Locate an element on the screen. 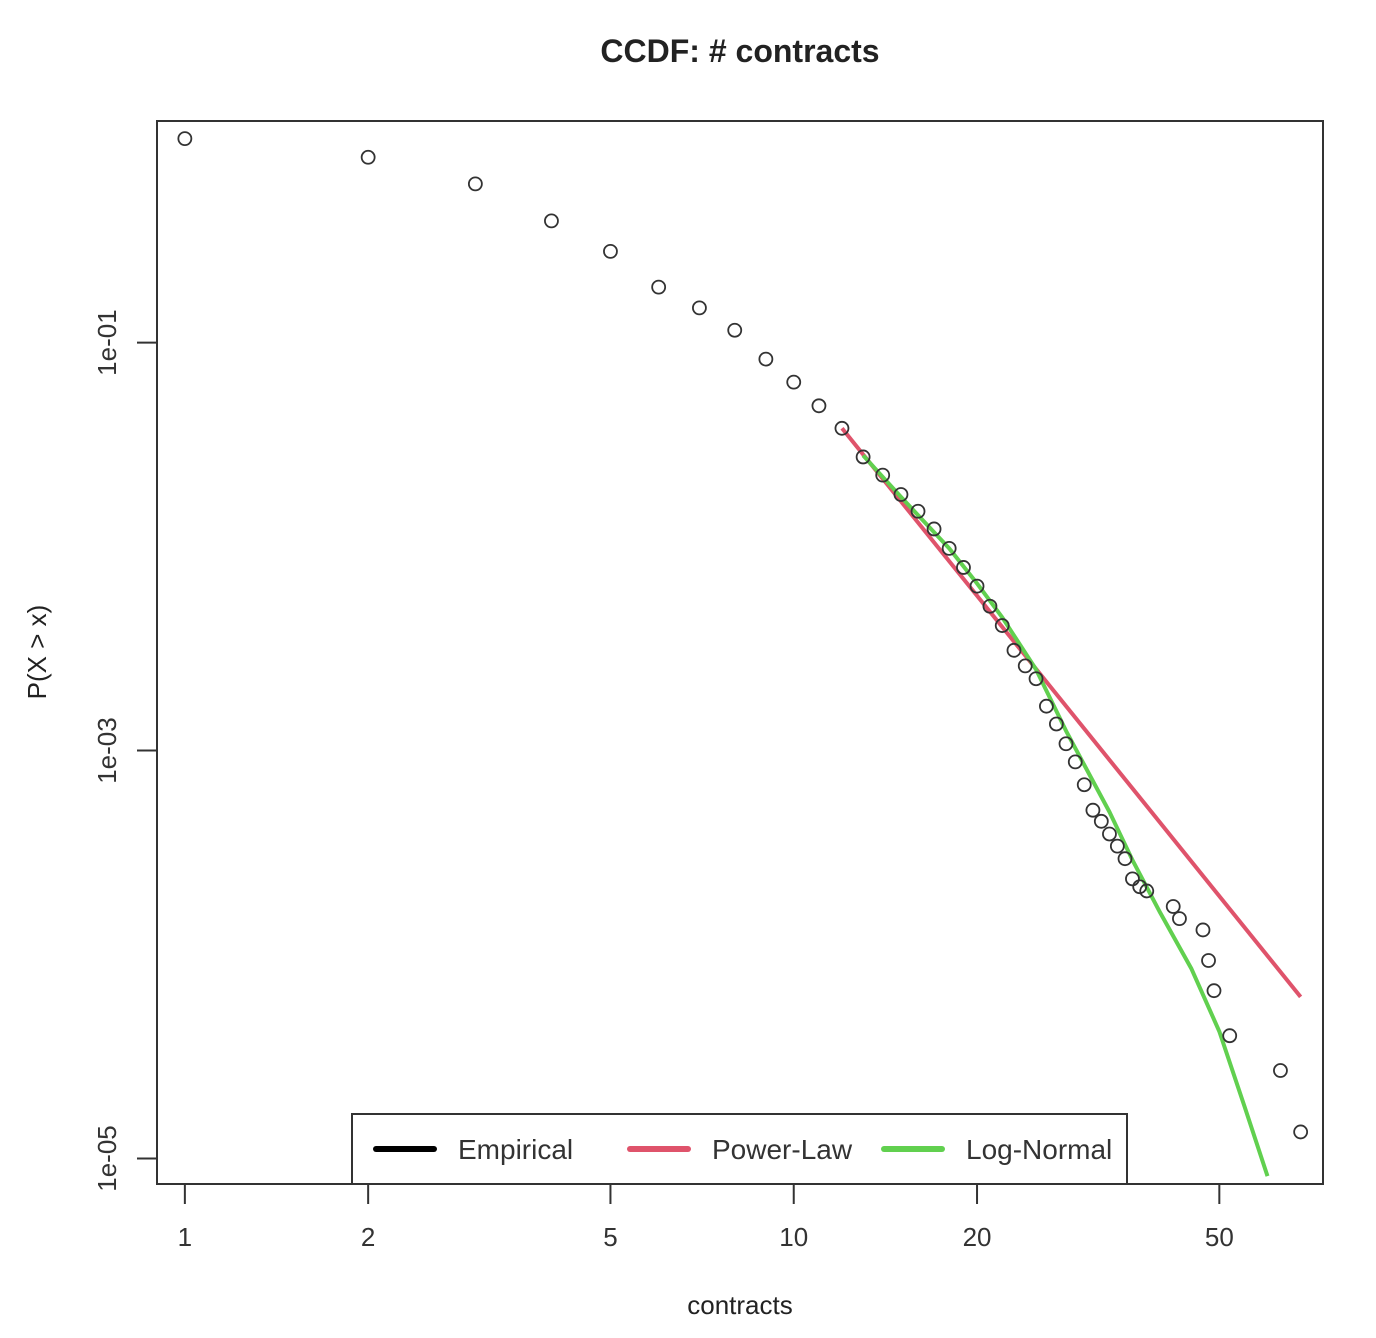  legend-label-power-law: Power-Law is located at coordinates (782, 1149).